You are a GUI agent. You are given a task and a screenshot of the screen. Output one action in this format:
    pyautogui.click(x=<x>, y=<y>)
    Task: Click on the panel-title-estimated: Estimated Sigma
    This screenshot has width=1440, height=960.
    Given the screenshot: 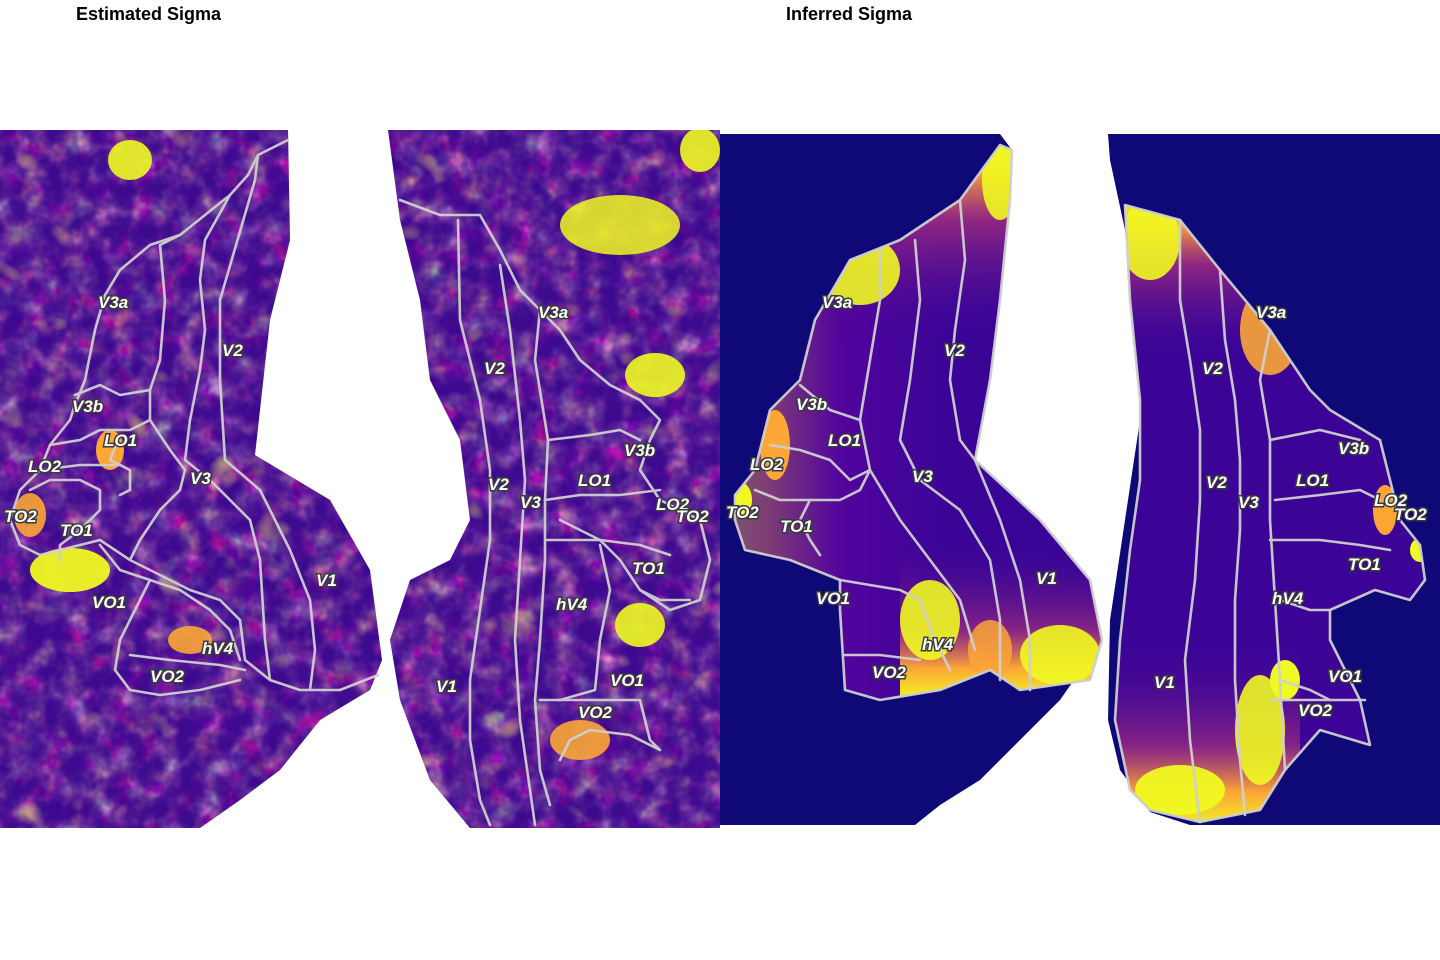 What is the action you would take?
    pyautogui.click(x=149, y=14)
    